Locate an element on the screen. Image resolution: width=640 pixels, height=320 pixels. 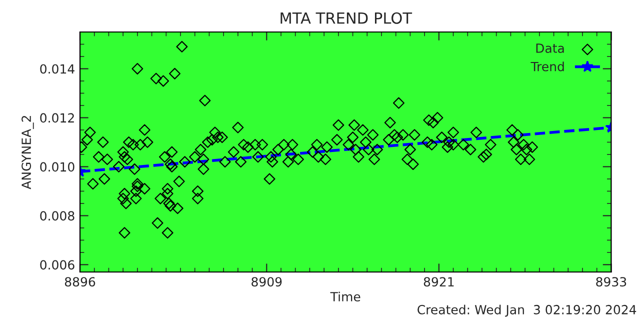
legend-label: Data is located at coordinates (550, 48).